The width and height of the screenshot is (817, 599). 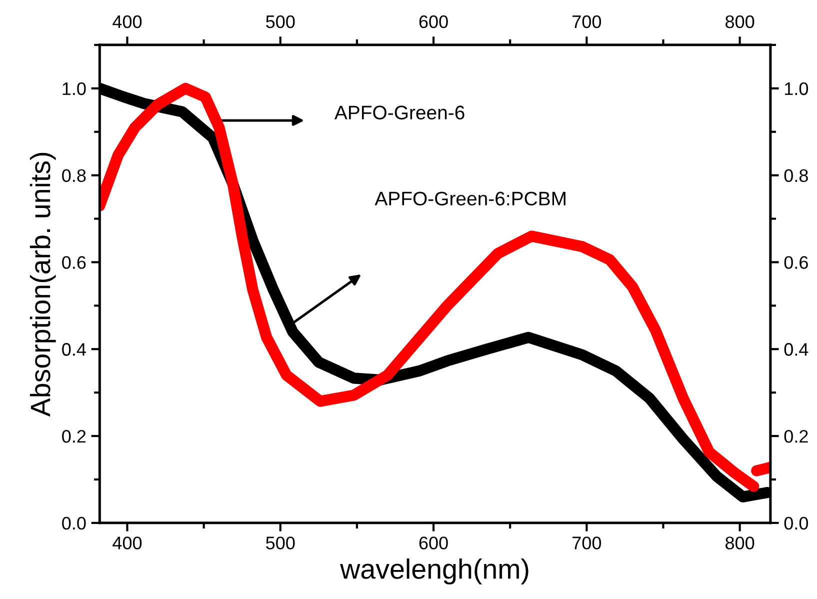 What do you see at coordinates (587, 21) in the screenshot?
I see `x2-tick-label: 700` at bounding box center [587, 21].